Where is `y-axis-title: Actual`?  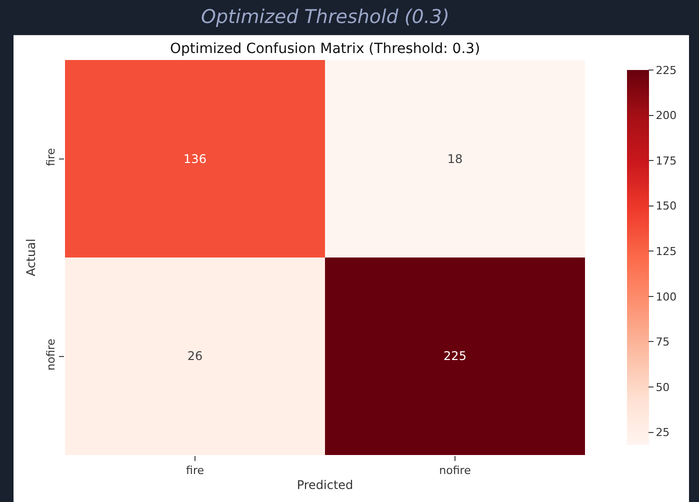 y-axis-title: Actual is located at coordinates (31, 257).